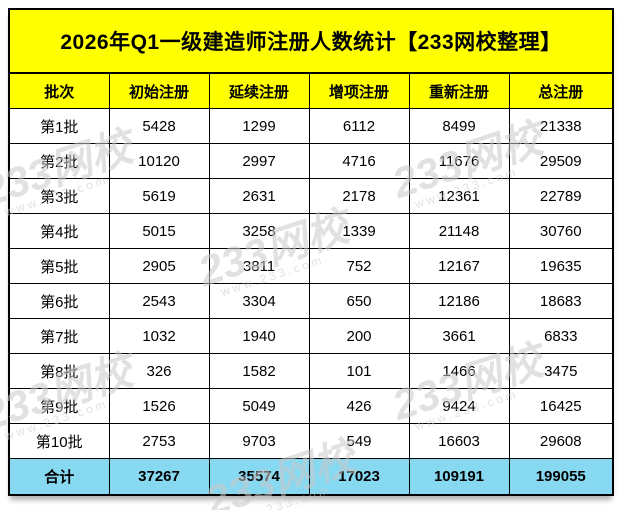 Image resolution: width=618 pixels, height=510 pixels. Describe the element at coordinates (259, 196) in the screenshot. I see `value-cell: 2631` at that location.